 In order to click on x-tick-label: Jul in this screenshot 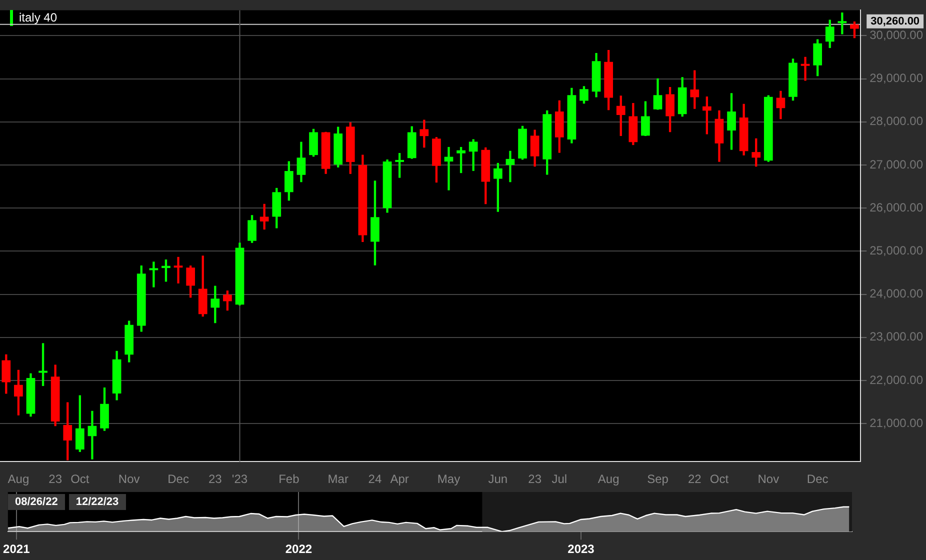, I will do `click(560, 479)`.